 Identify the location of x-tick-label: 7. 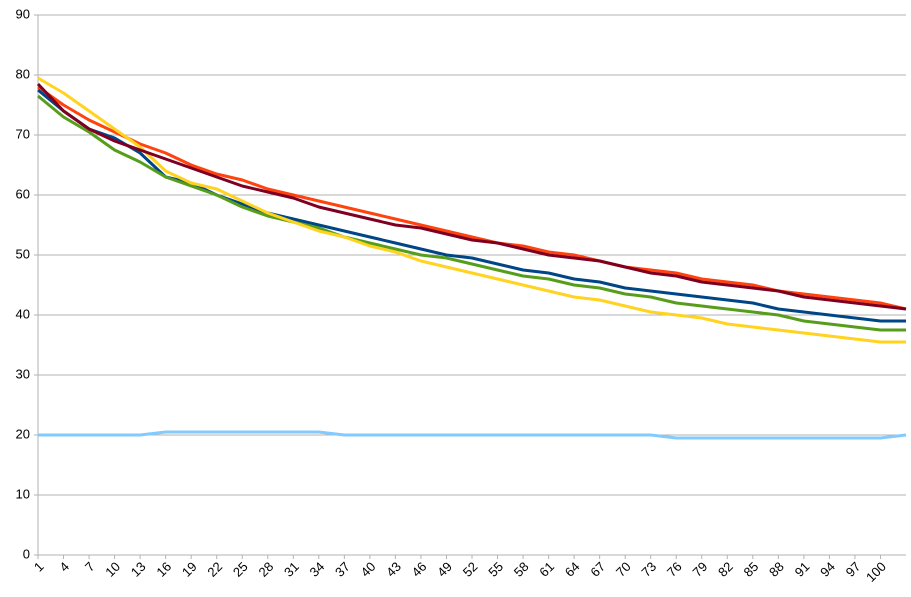
(90, 567).